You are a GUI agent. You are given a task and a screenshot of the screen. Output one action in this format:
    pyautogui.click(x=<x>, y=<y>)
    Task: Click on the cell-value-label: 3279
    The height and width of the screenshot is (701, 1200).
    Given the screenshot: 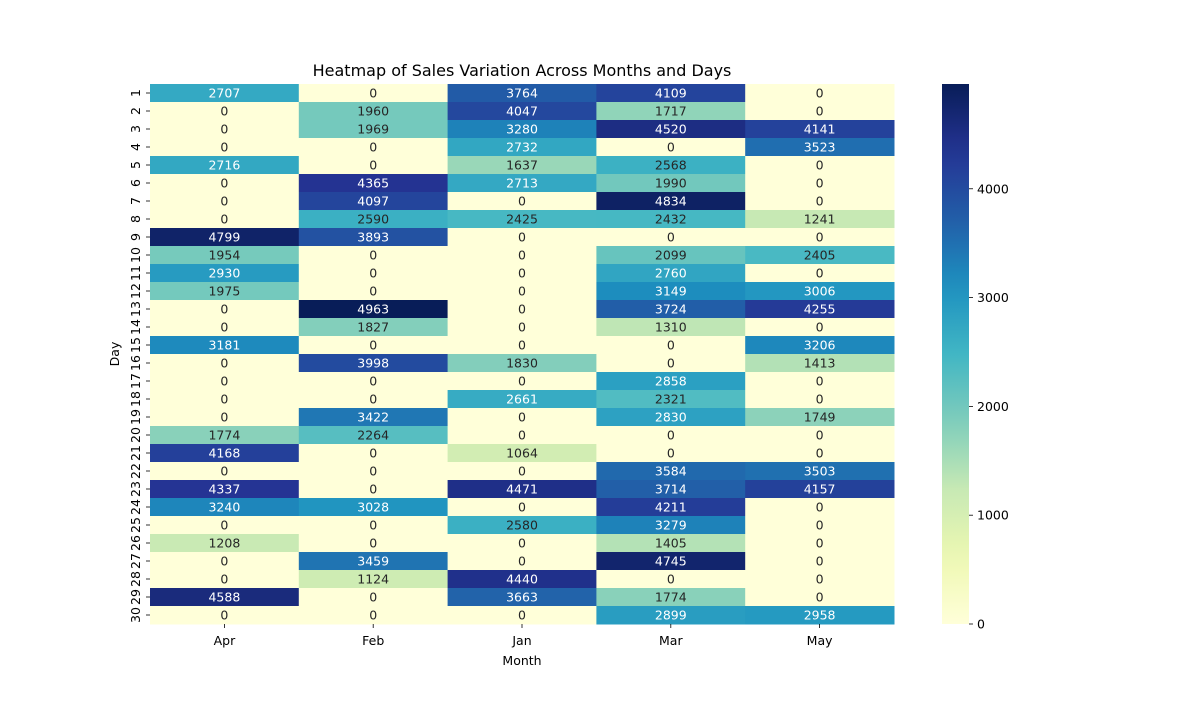 What is the action you would take?
    pyautogui.click(x=671, y=525)
    